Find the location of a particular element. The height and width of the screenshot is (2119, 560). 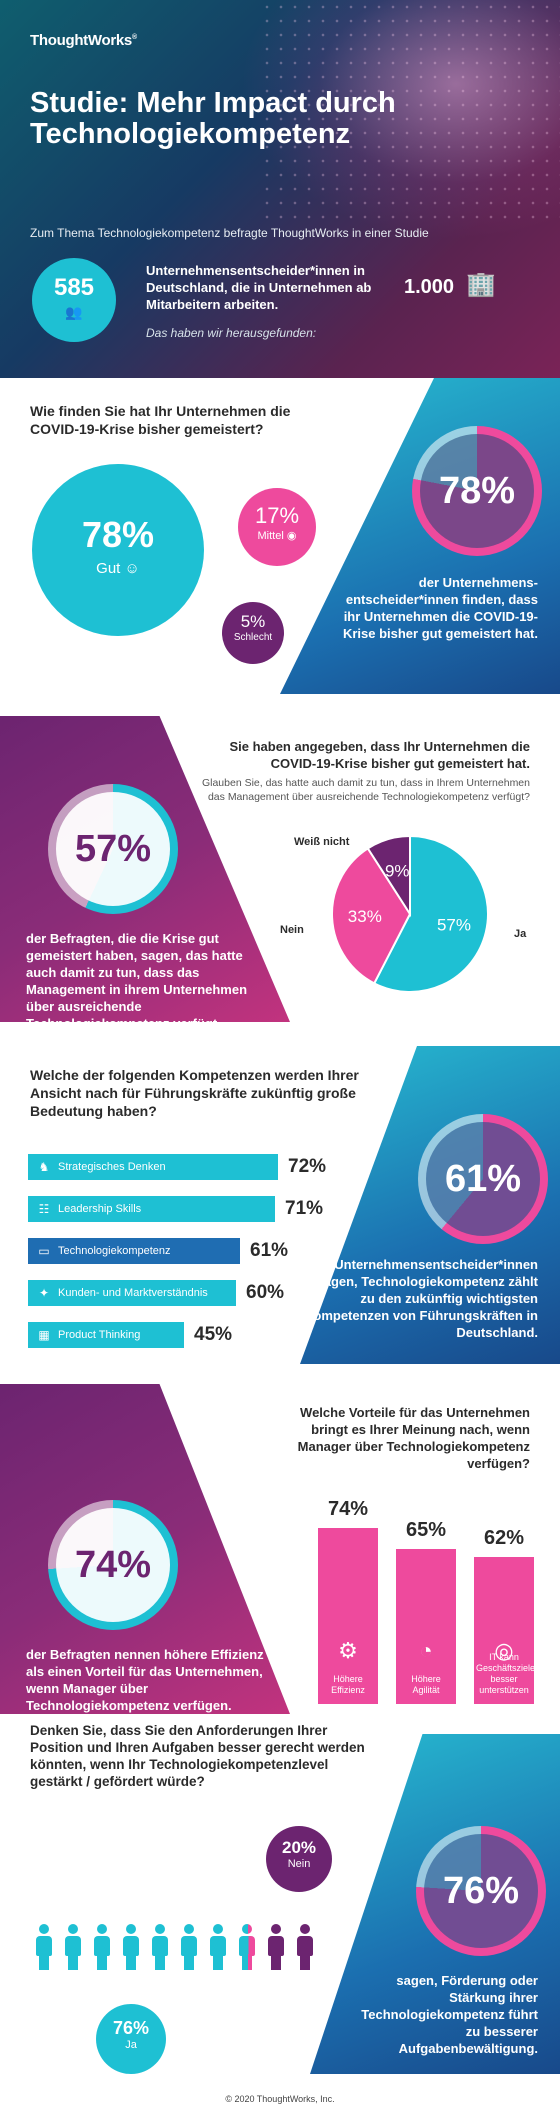

target-icon: ◎ is located at coordinates (504, 1650).